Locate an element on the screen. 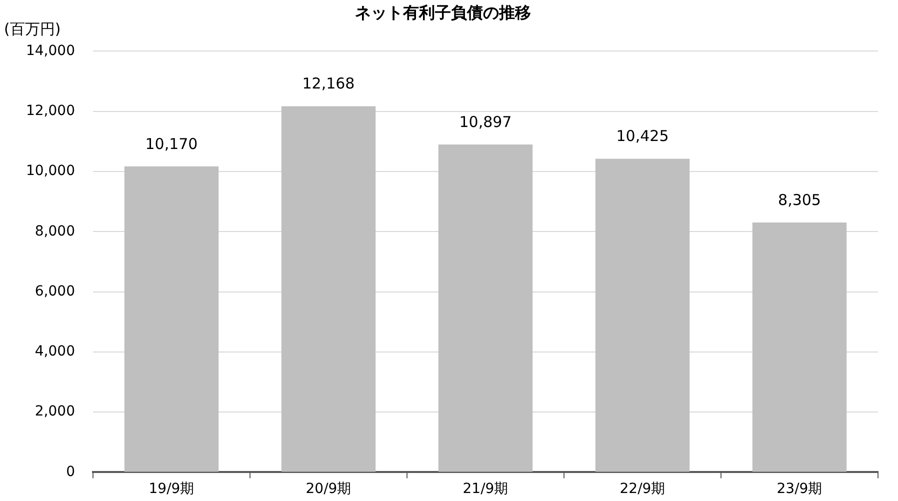 Image resolution: width=898 pixels, height=501 pixels. y-tick-label: 4,000 is located at coordinates (54, 352).